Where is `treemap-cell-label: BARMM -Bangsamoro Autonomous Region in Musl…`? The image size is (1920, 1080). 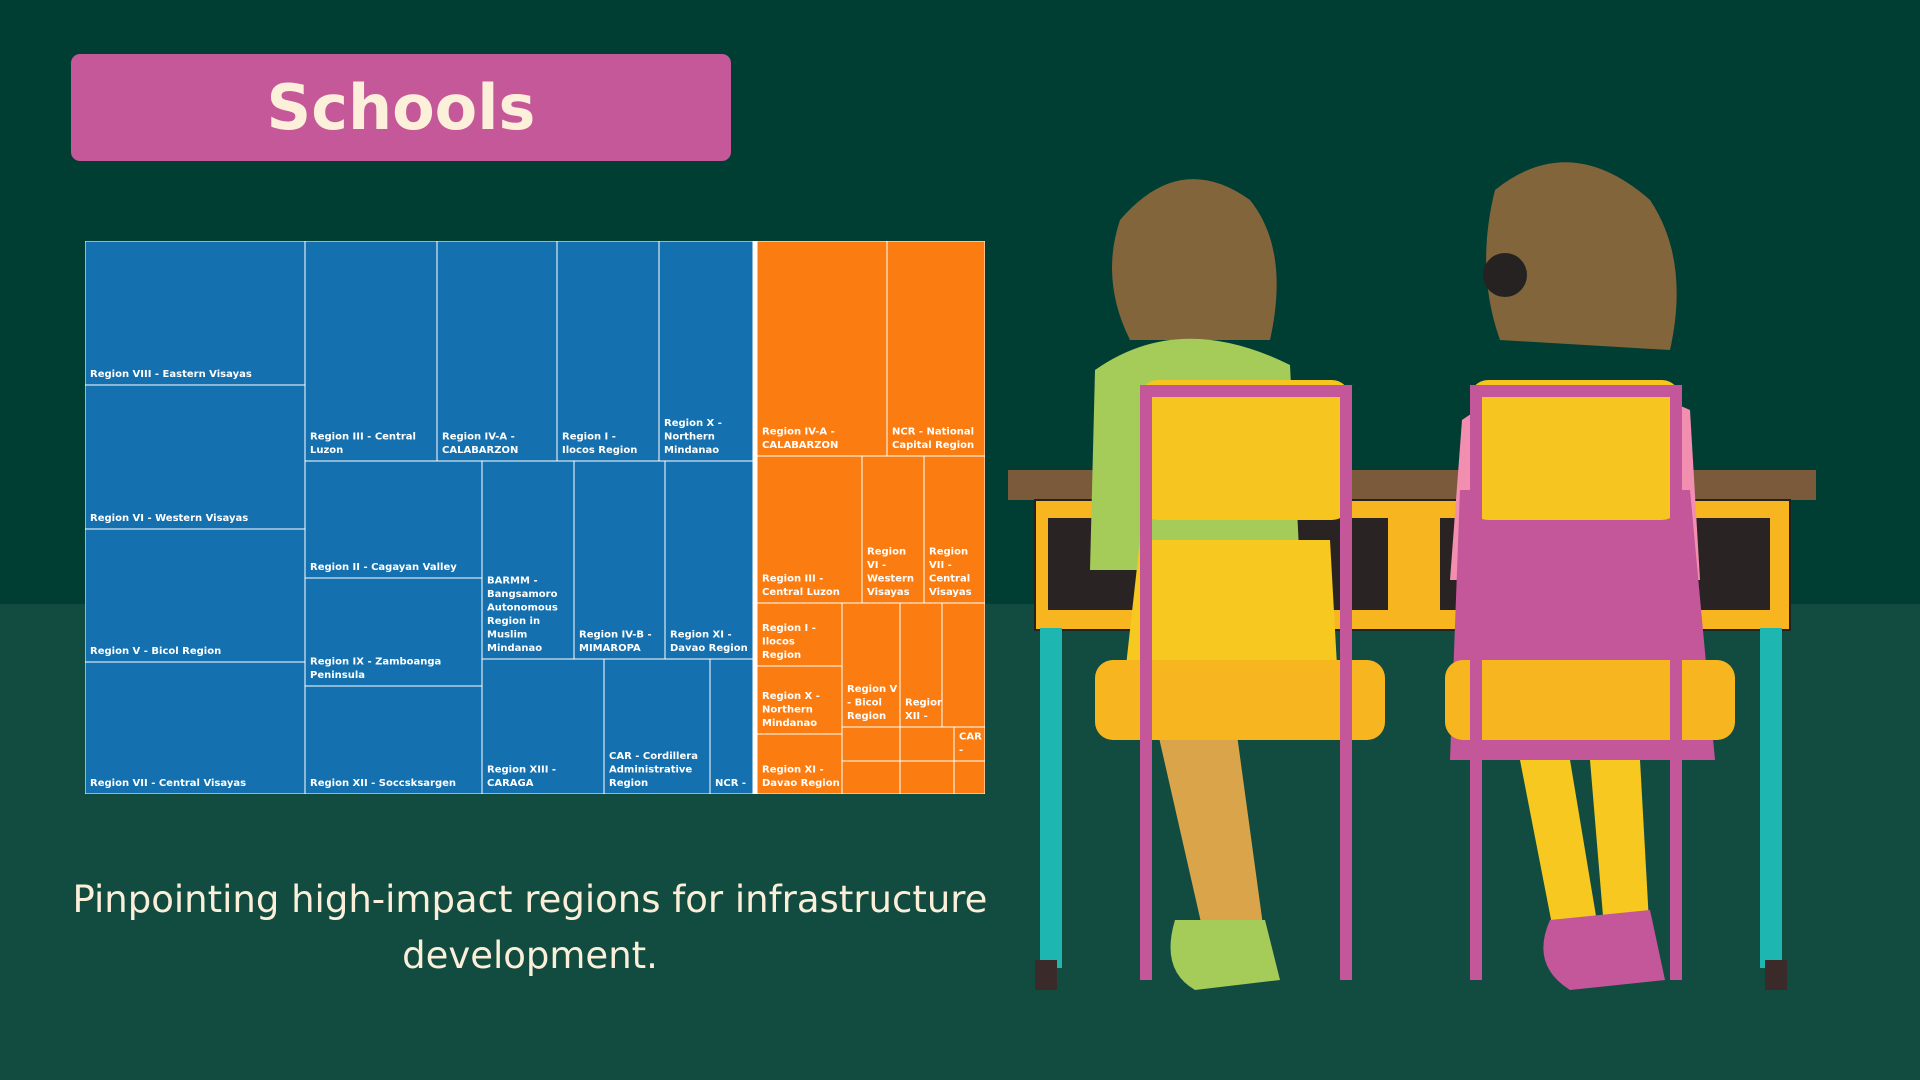 treemap-cell-label: BARMM -Bangsamoro Autonomous Region in Musl… is located at coordinates (522, 615).